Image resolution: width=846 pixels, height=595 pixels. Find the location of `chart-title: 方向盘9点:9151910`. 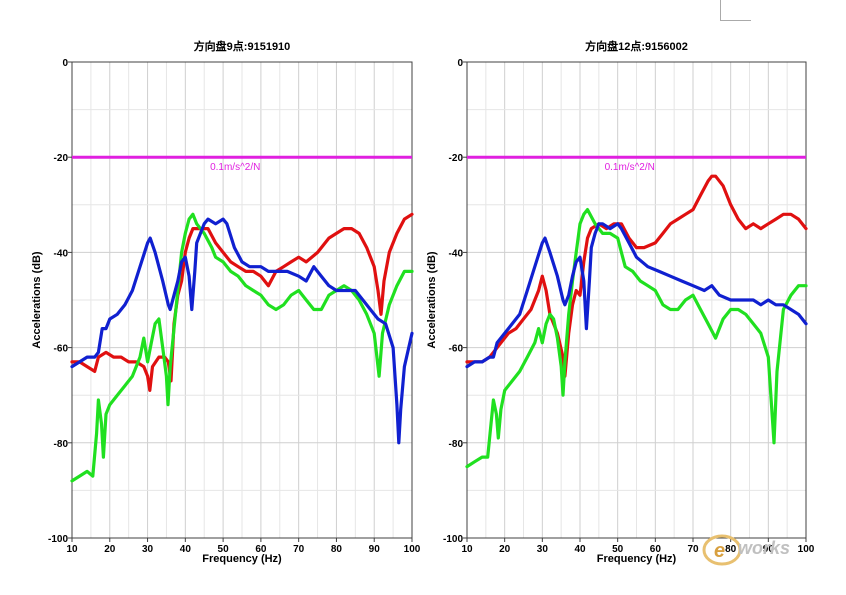

chart-title: 方向盘9点:9151910 is located at coordinates (242, 46).